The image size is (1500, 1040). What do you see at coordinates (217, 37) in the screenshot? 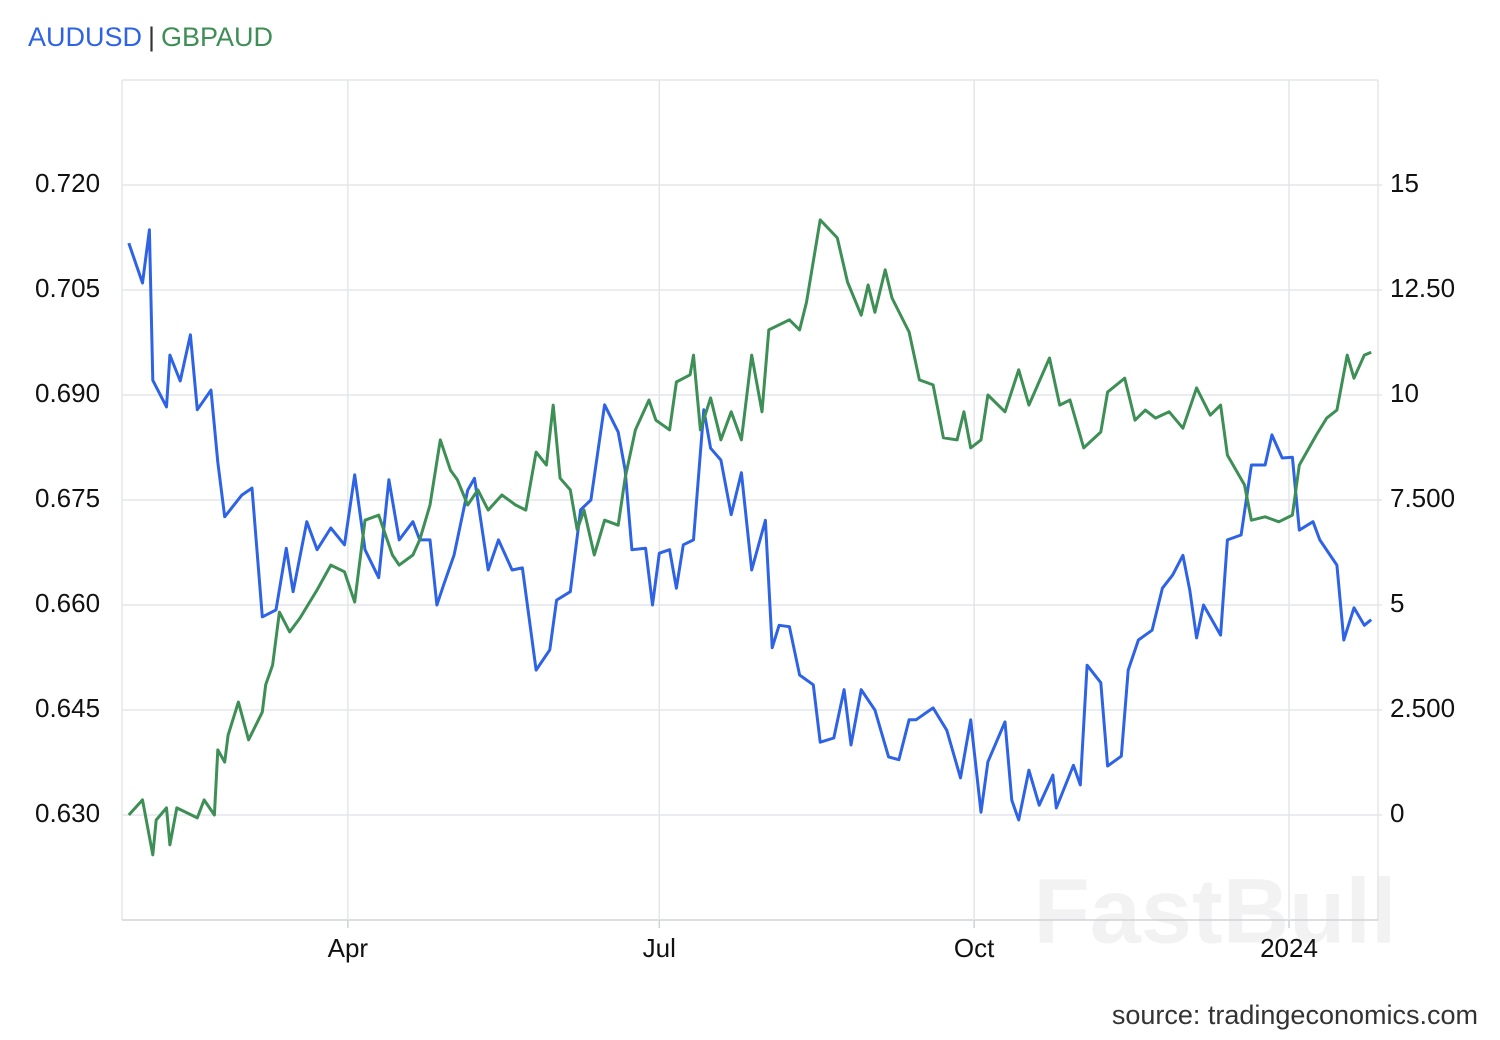
I see `legend-entry: GBPAUD` at bounding box center [217, 37].